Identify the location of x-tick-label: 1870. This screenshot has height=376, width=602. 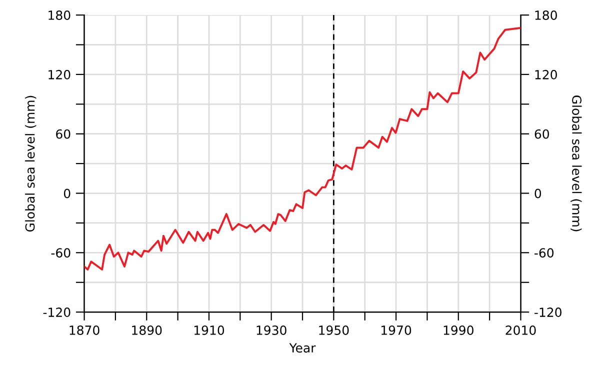
(85, 330).